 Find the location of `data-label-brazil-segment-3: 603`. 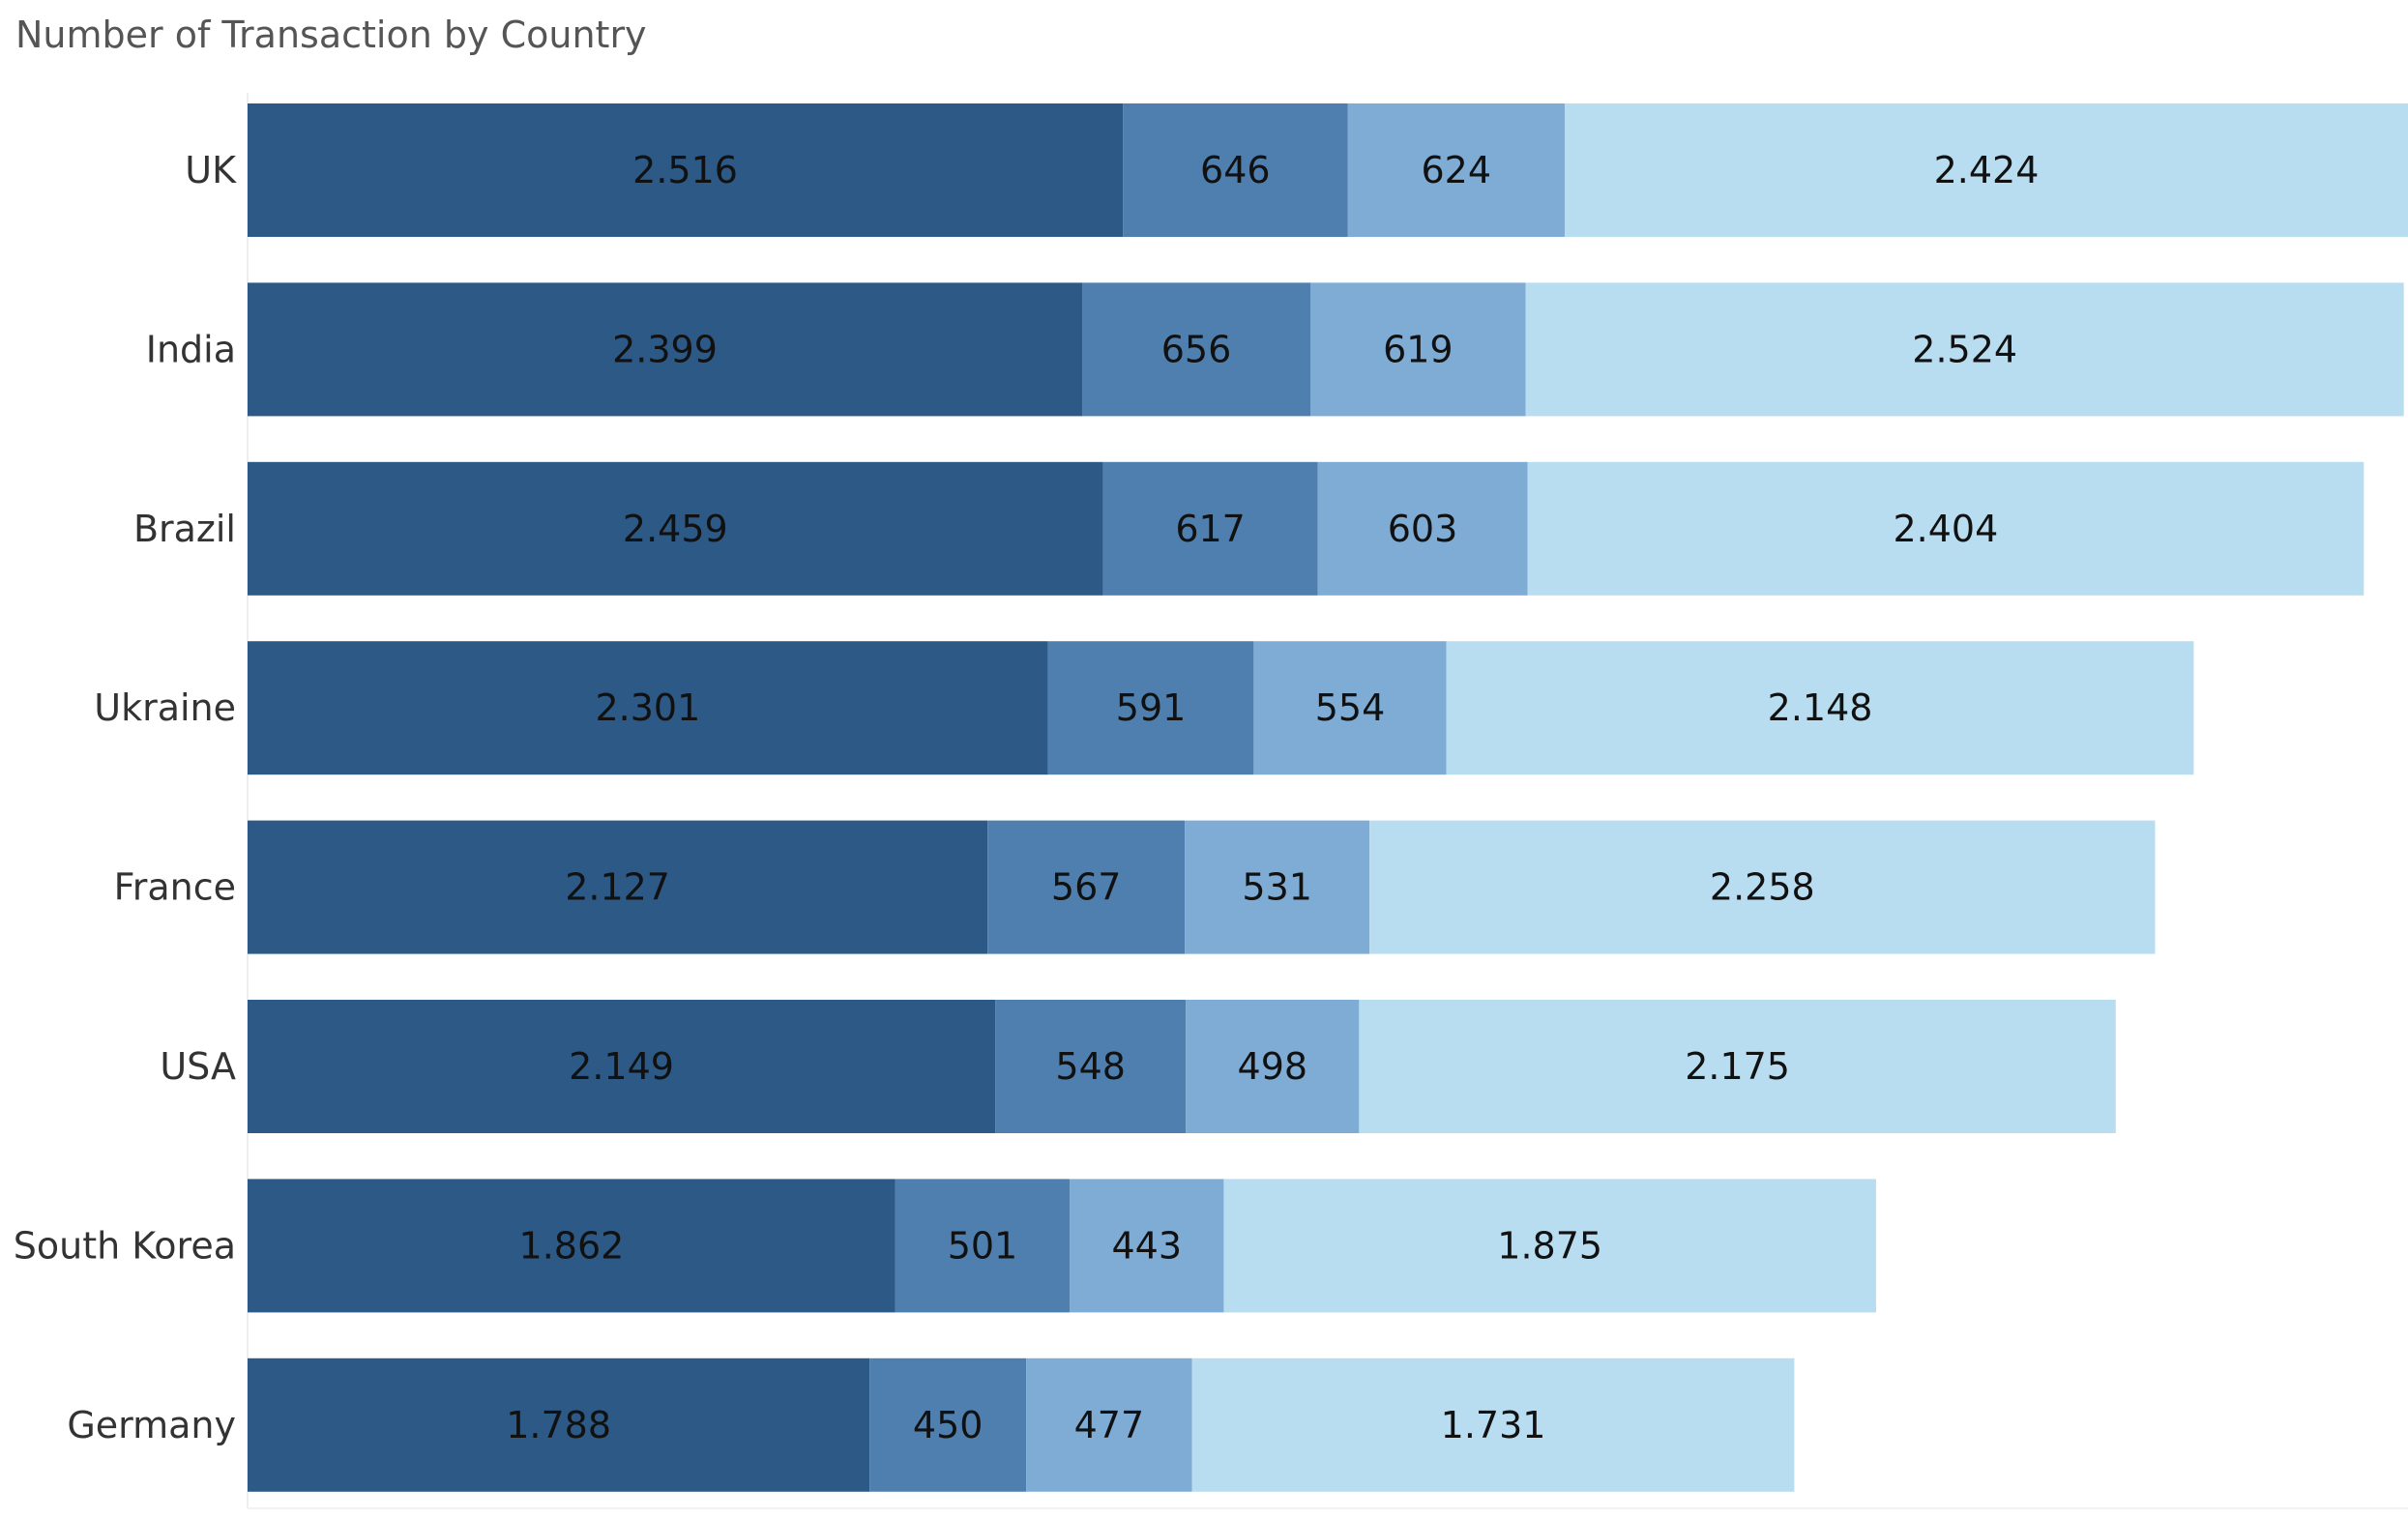

data-label-brazil-segment-3: 603 is located at coordinates (1423, 529).